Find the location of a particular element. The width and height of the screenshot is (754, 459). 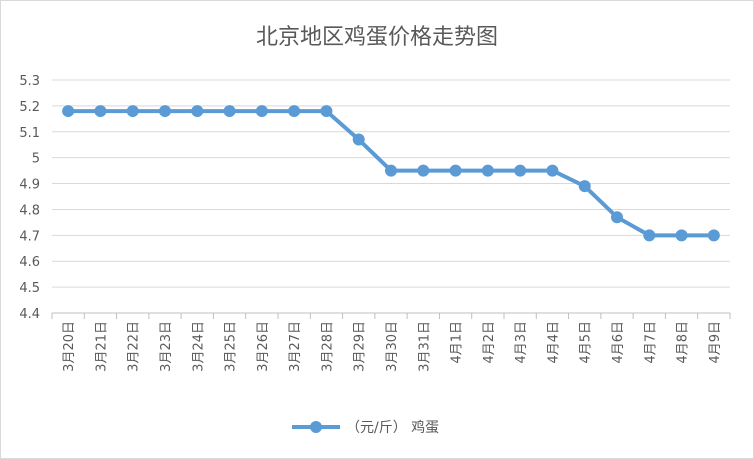

y-tick-label: 4.9 is located at coordinates (29, 185).